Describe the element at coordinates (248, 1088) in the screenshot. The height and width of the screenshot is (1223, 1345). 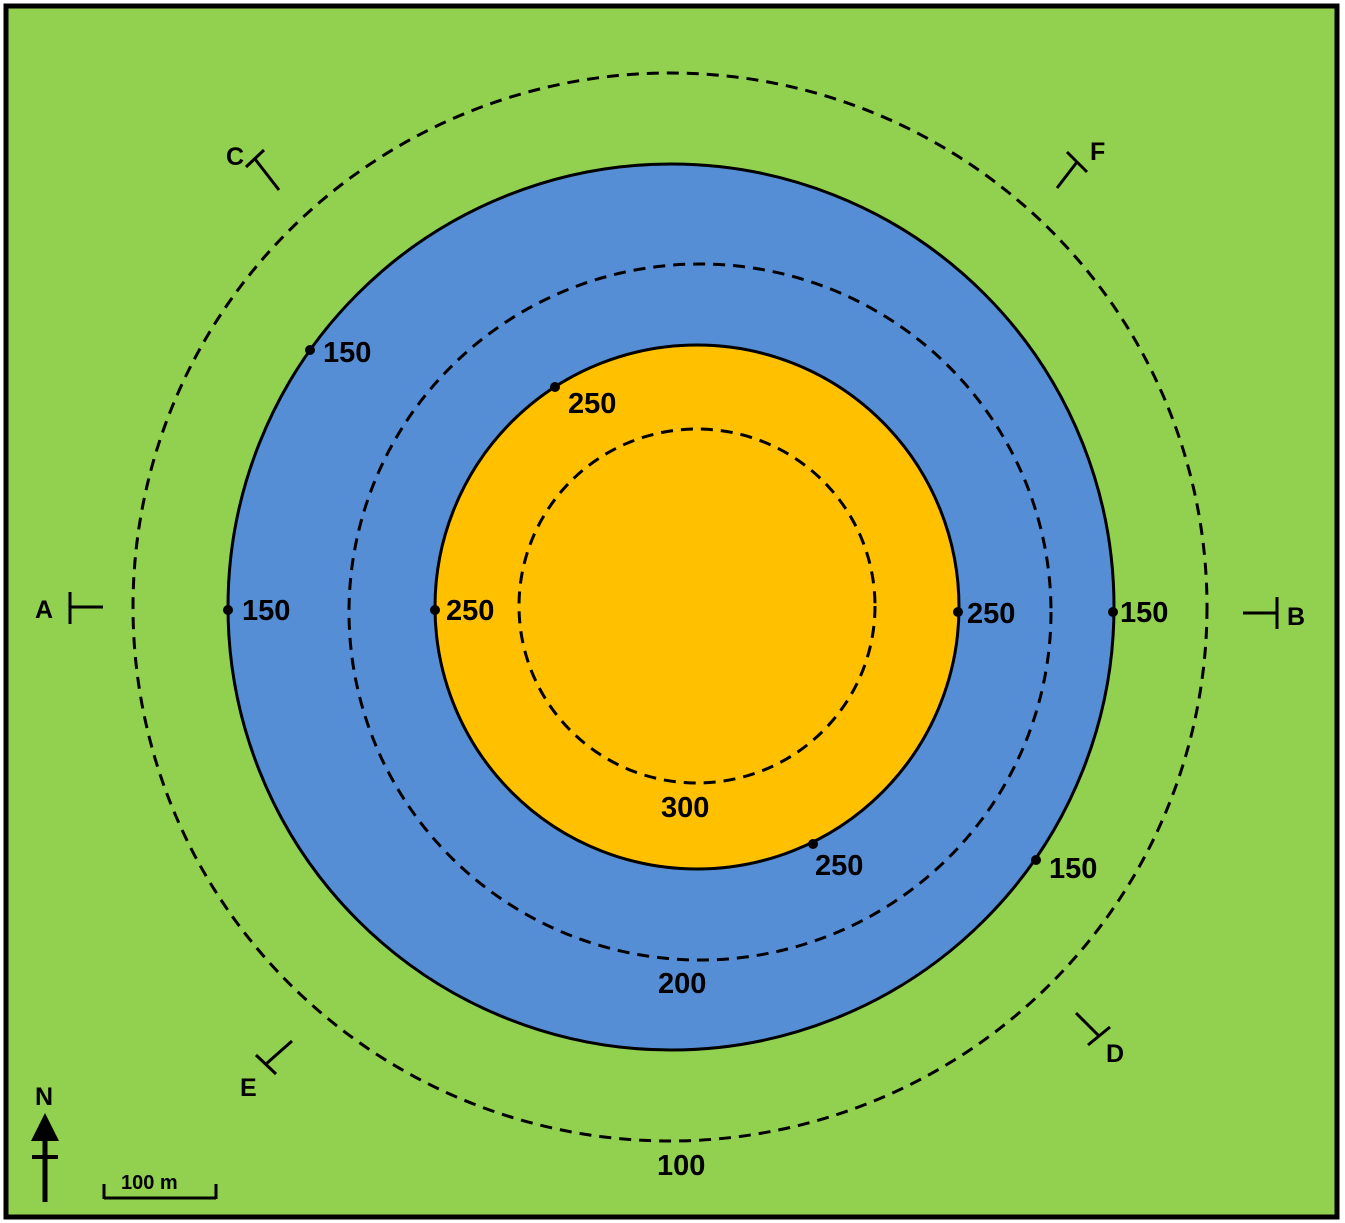
I see `section-label-e: E` at that location.